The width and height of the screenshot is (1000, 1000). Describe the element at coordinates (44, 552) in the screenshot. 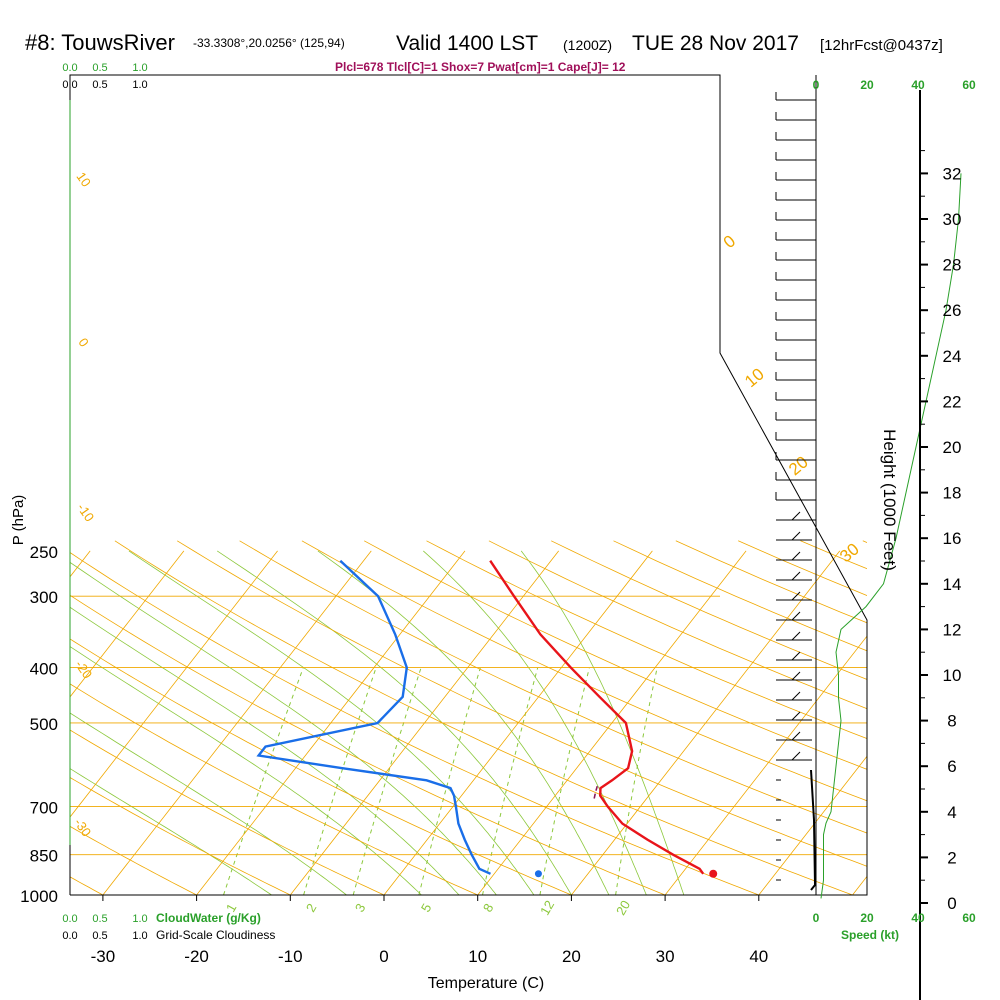

I see `pressure-tick-label: 250` at that location.